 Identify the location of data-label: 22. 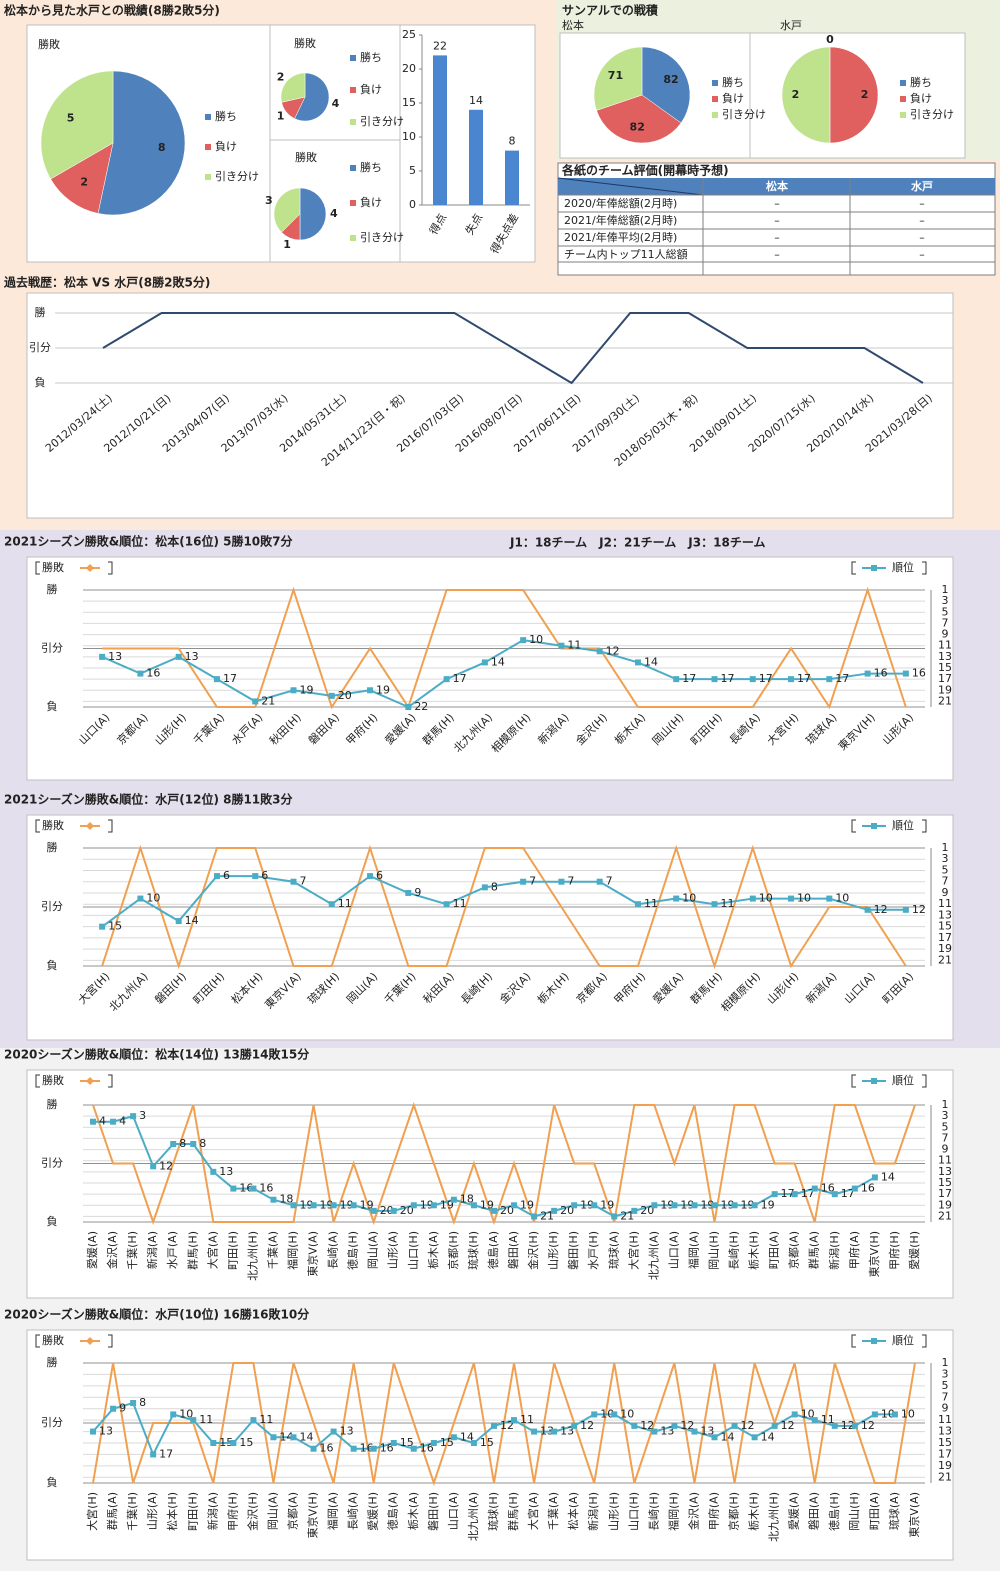
(421, 706).